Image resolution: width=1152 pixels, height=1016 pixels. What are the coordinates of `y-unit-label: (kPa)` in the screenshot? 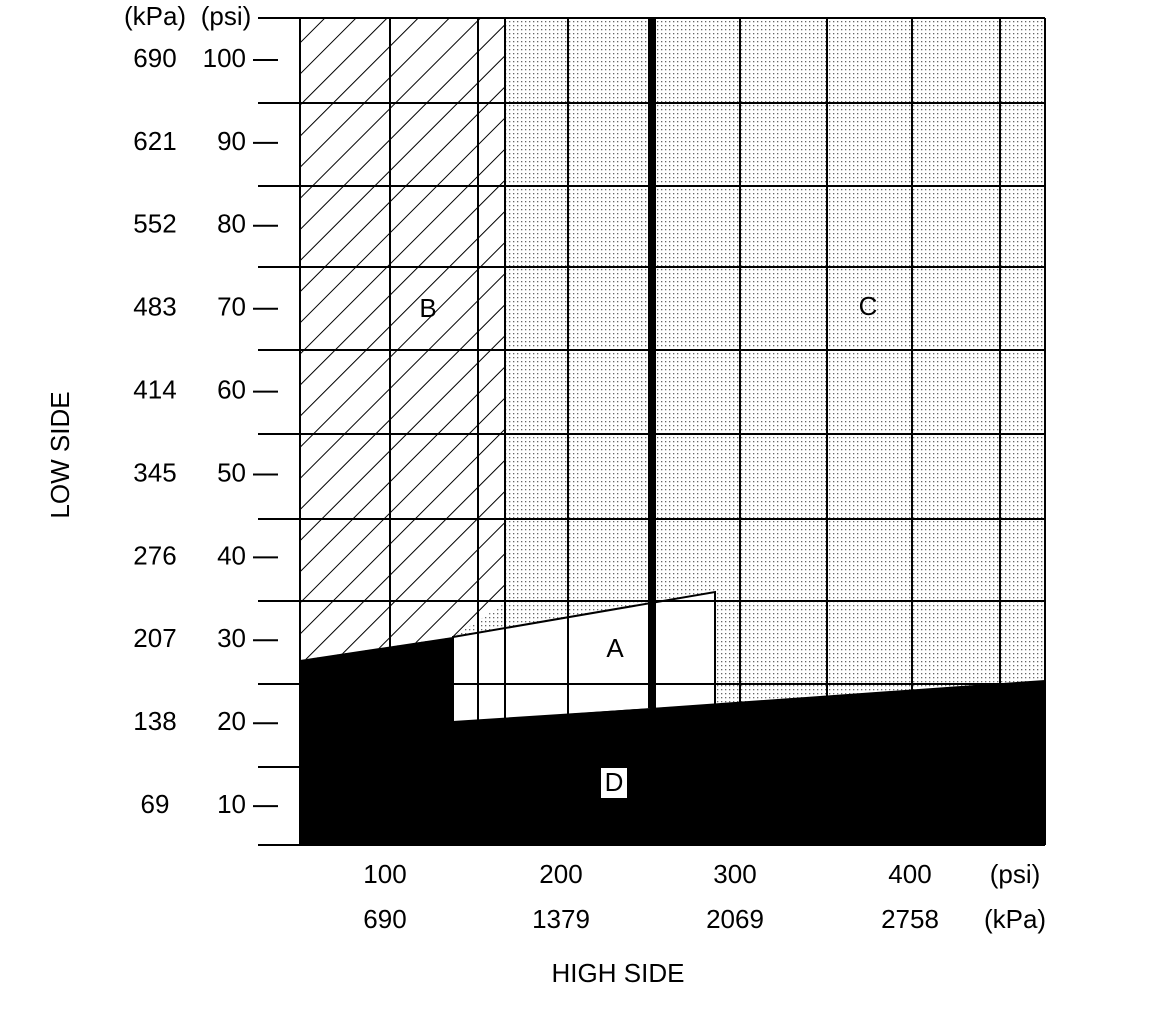 It's located at (155, 16).